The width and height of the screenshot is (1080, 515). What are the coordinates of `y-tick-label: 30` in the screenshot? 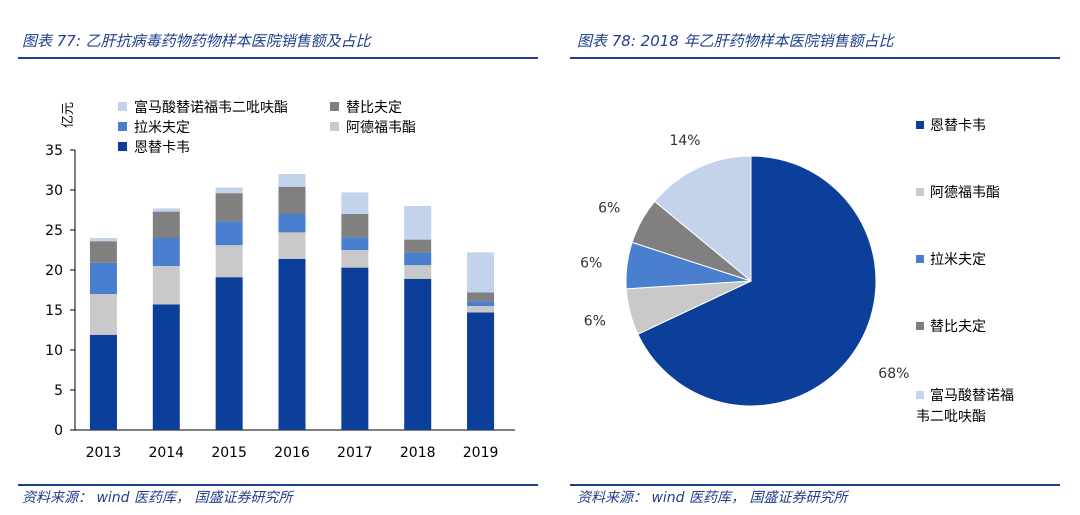 It's located at (54, 191).